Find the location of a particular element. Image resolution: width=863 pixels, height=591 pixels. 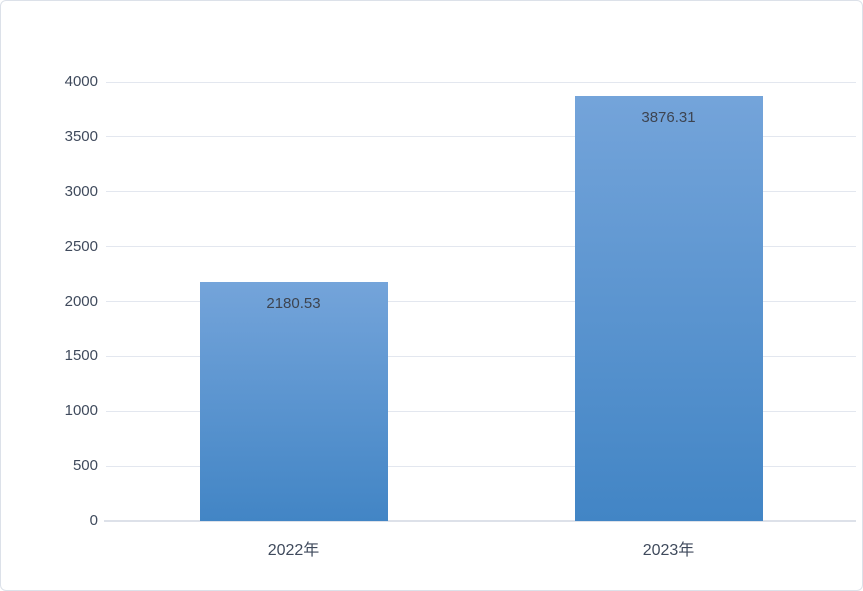

y-axis-tick-label: 2500 is located at coordinates (81, 246).